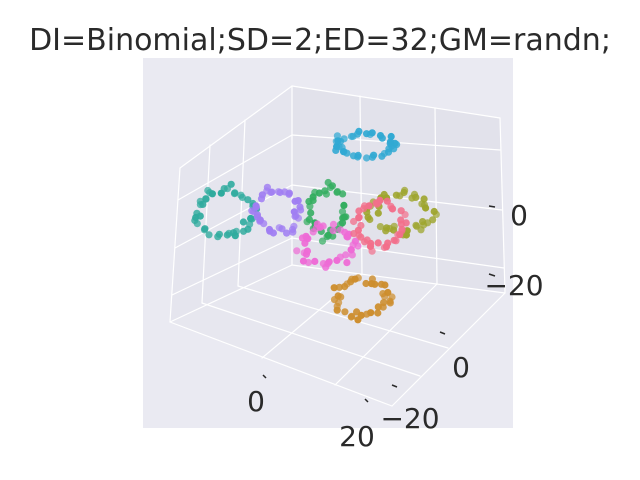 The image size is (640, 480). I want to click on y-tick-label-1: 0, so click(461, 367).